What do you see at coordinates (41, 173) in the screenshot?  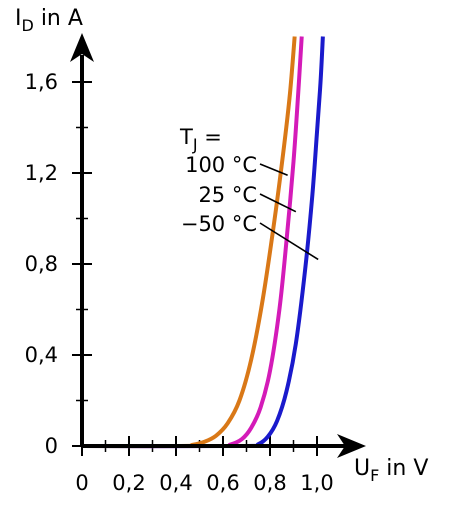 I see `y-tick-label: 1,2` at bounding box center [41, 173].